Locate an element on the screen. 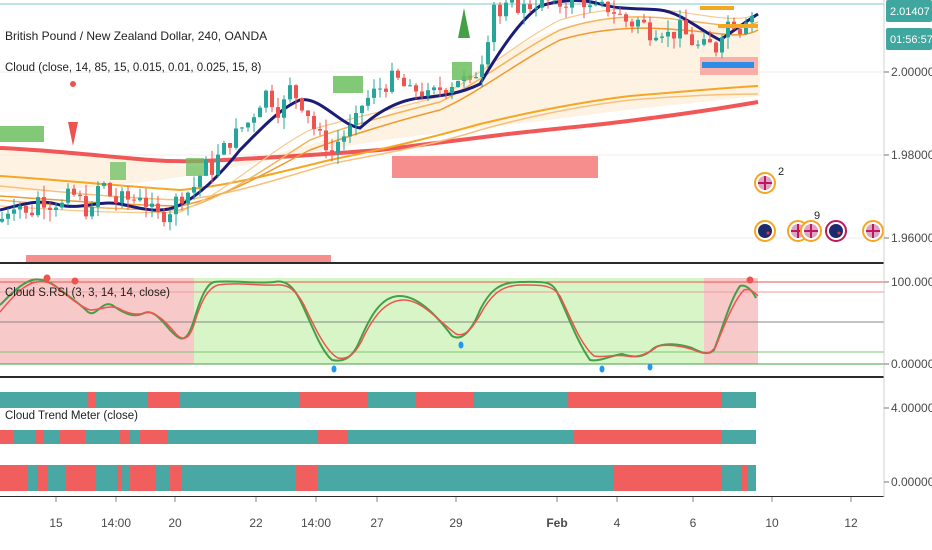 This screenshot has height=550, width=932. time-axis: 15 14:00 20 22 14:00 27 29 Feb 4 6 10 12 is located at coordinates (466, 523).